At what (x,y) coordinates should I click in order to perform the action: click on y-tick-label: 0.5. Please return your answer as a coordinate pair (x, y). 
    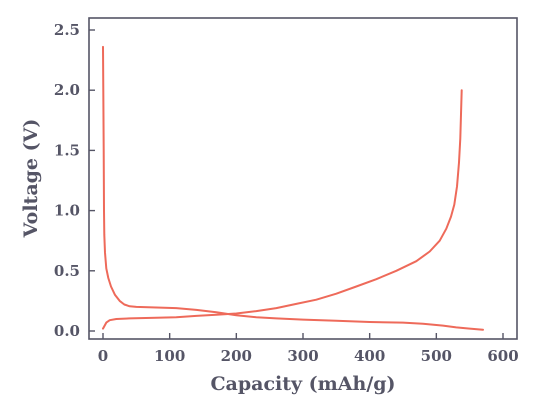
    Looking at the image, I should click on (67, 271).